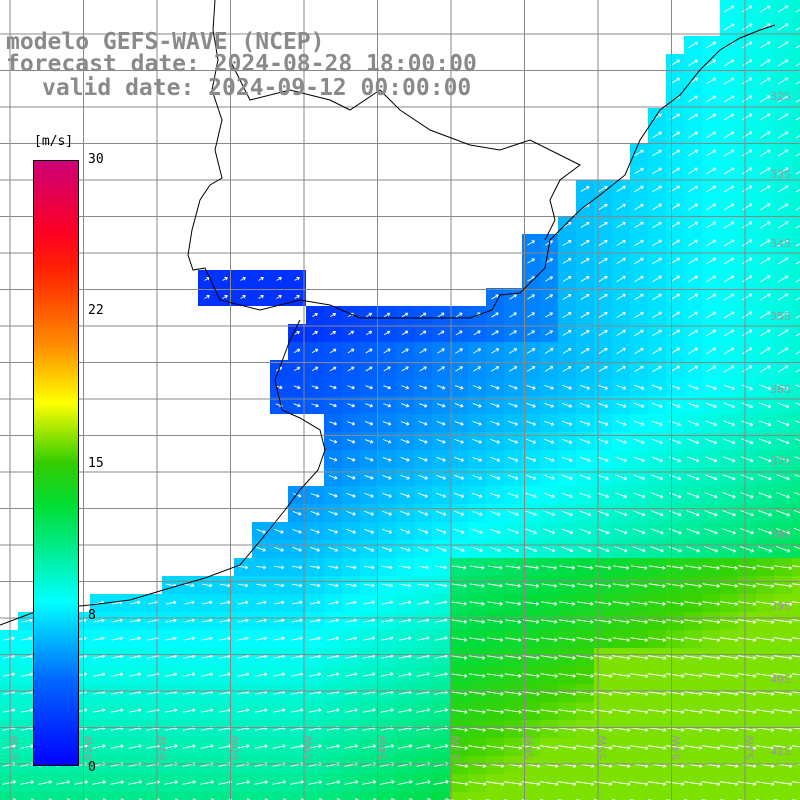 The width and height of the screenshot is (800, 800). I want to click on longitude-label: 58W, so click(382, 747).